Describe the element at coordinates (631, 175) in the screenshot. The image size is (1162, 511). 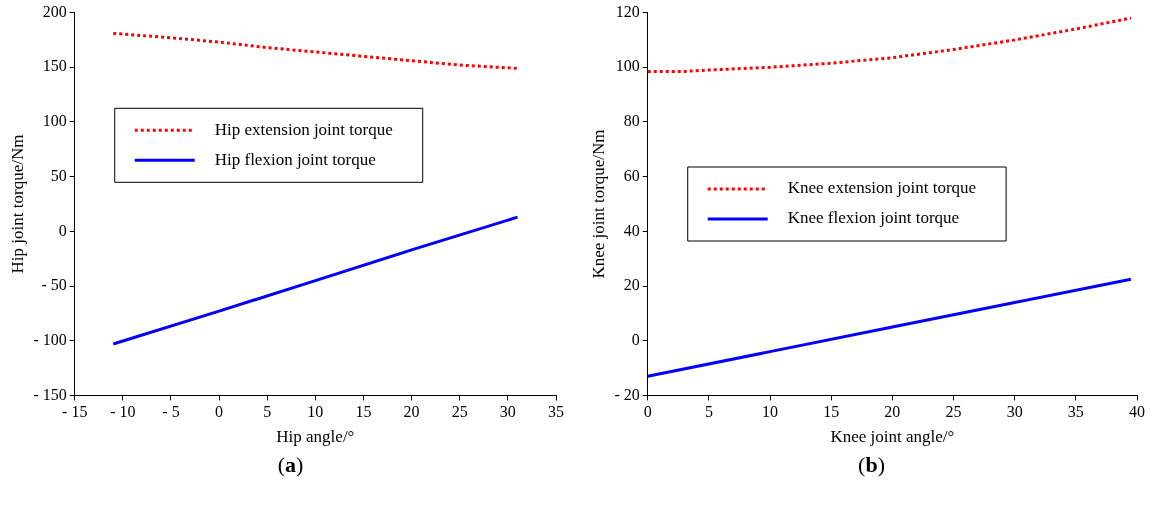
I see `y-tick-label: 60` at that location.